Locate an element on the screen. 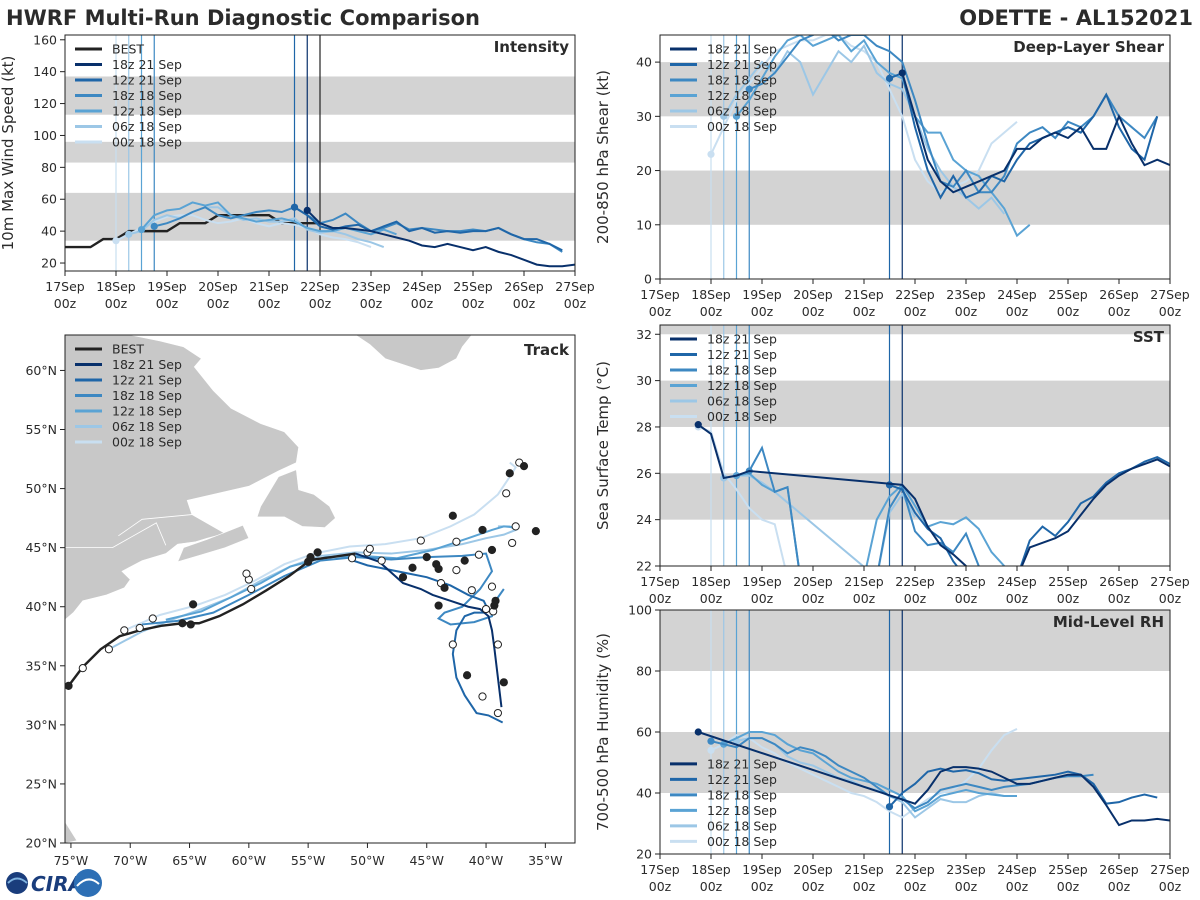  shear-ytick-label: 40 is located at coordinates (644, 62).